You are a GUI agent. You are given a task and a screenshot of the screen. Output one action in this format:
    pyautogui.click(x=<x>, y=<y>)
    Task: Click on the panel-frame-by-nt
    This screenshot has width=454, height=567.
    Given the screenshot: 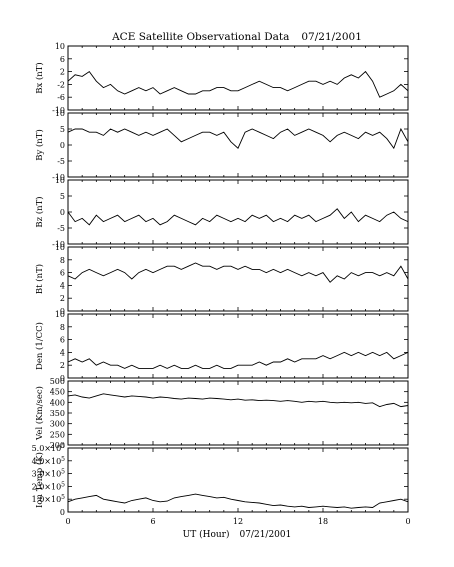 What is the action you would take?
    pyautogui.click(x=238, y=145)
    